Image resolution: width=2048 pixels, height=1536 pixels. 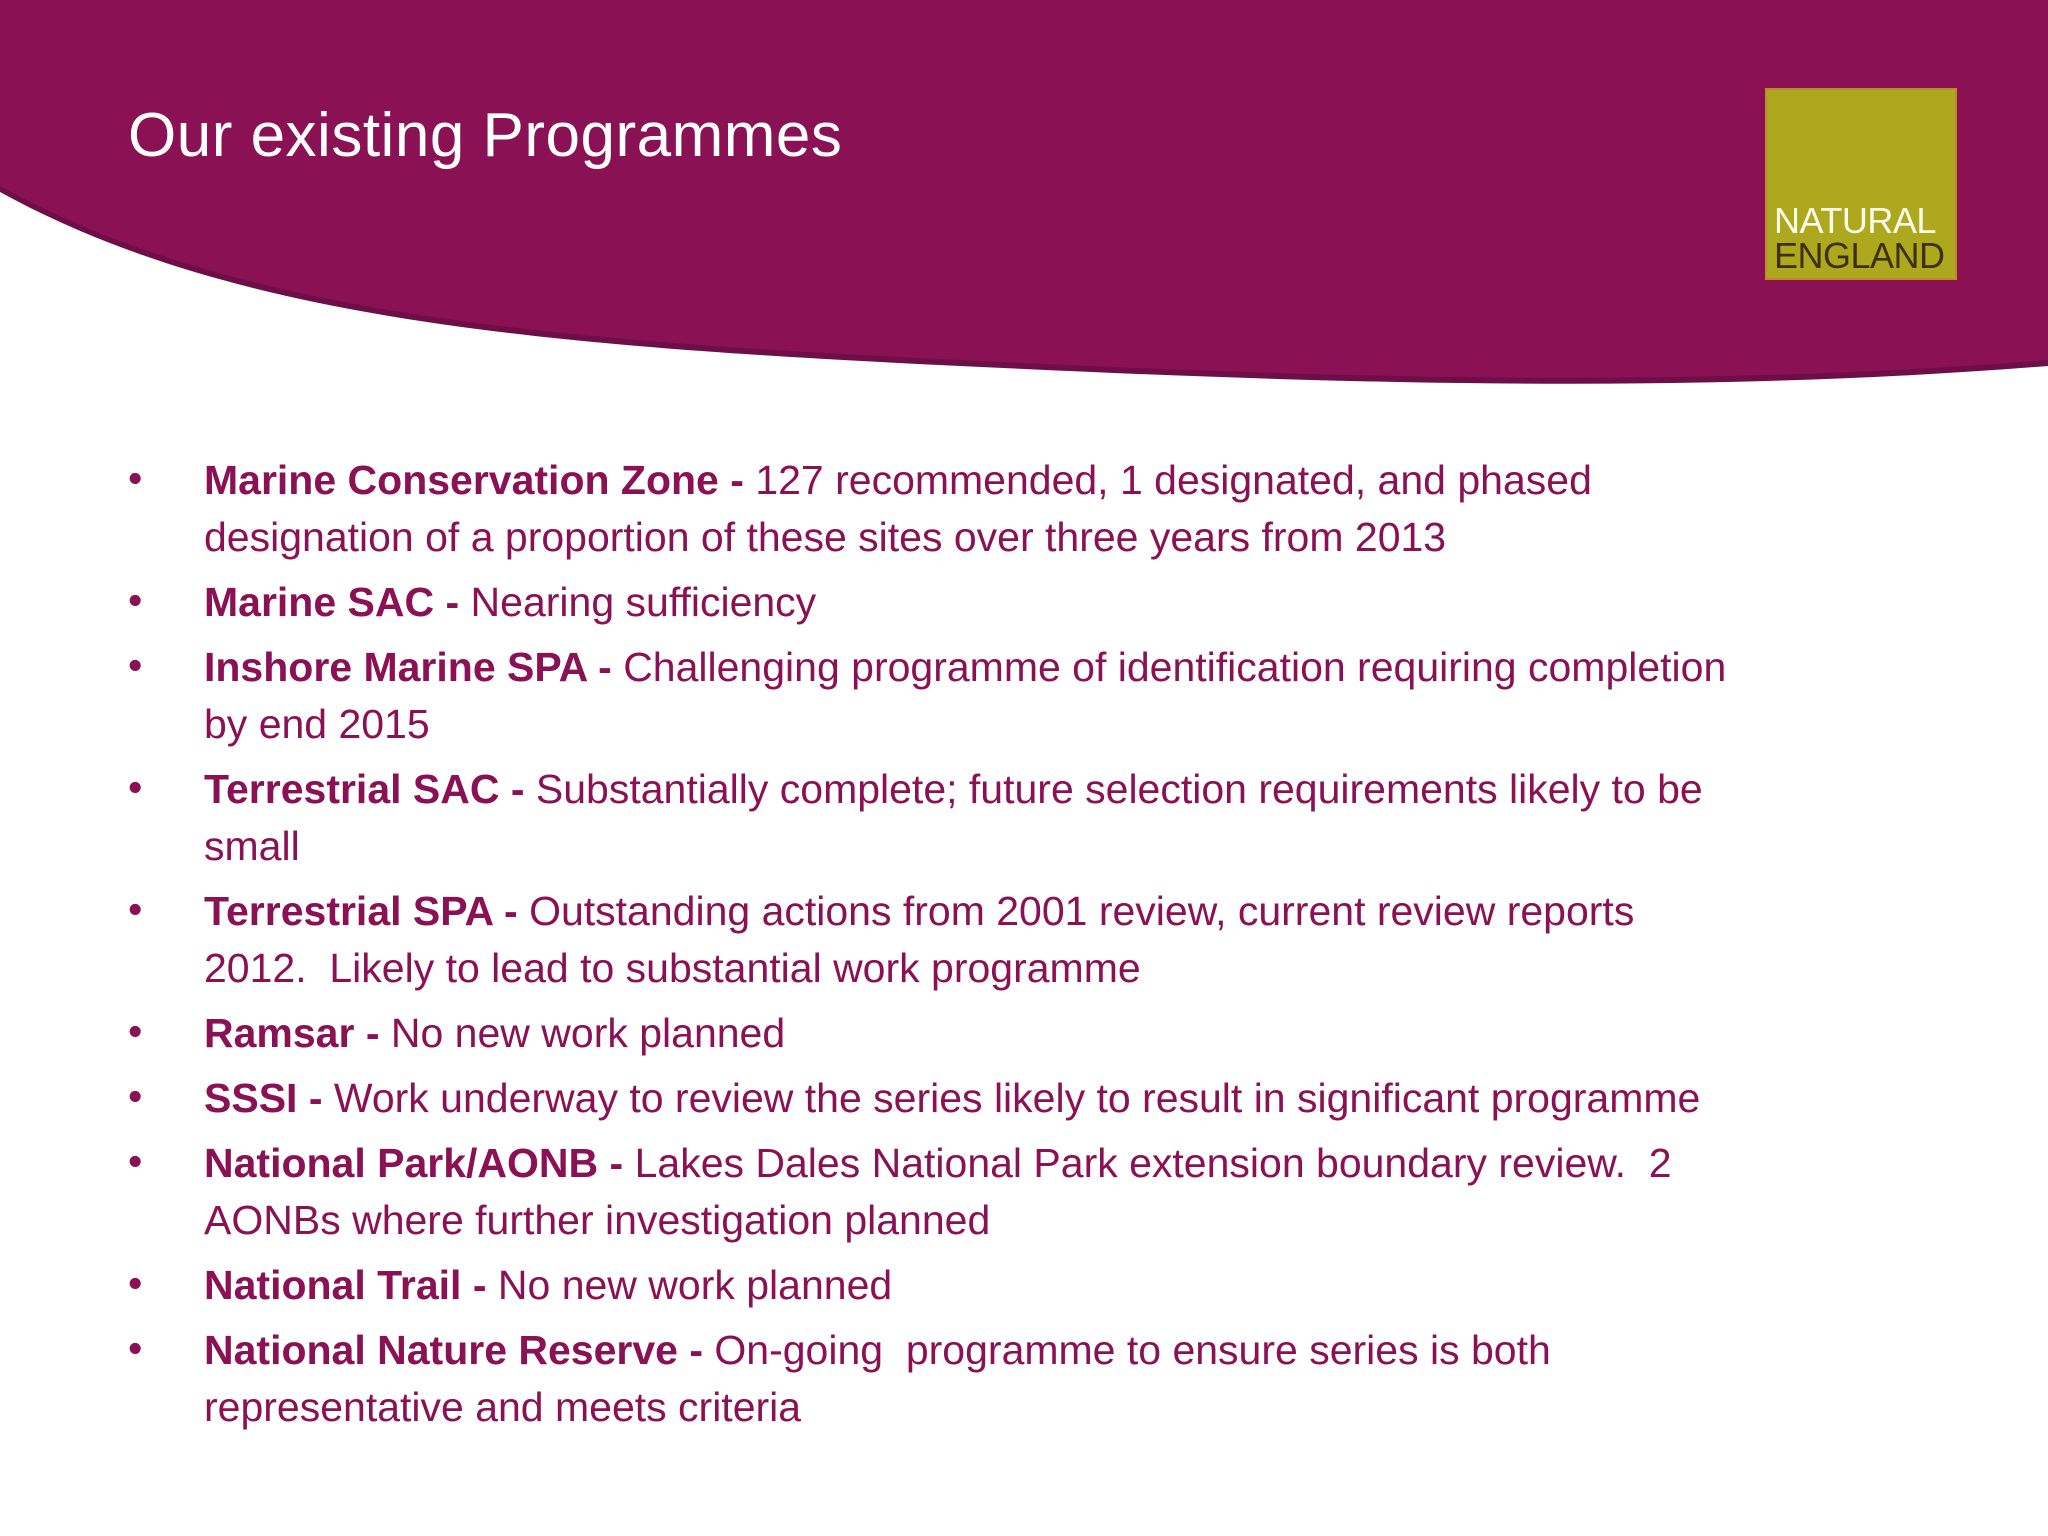 What do you see at coordinates (414, 667) in the screenshot?
I see `bullet-lead: Inshore Marine SPA -` at bounding box center [414, 667].